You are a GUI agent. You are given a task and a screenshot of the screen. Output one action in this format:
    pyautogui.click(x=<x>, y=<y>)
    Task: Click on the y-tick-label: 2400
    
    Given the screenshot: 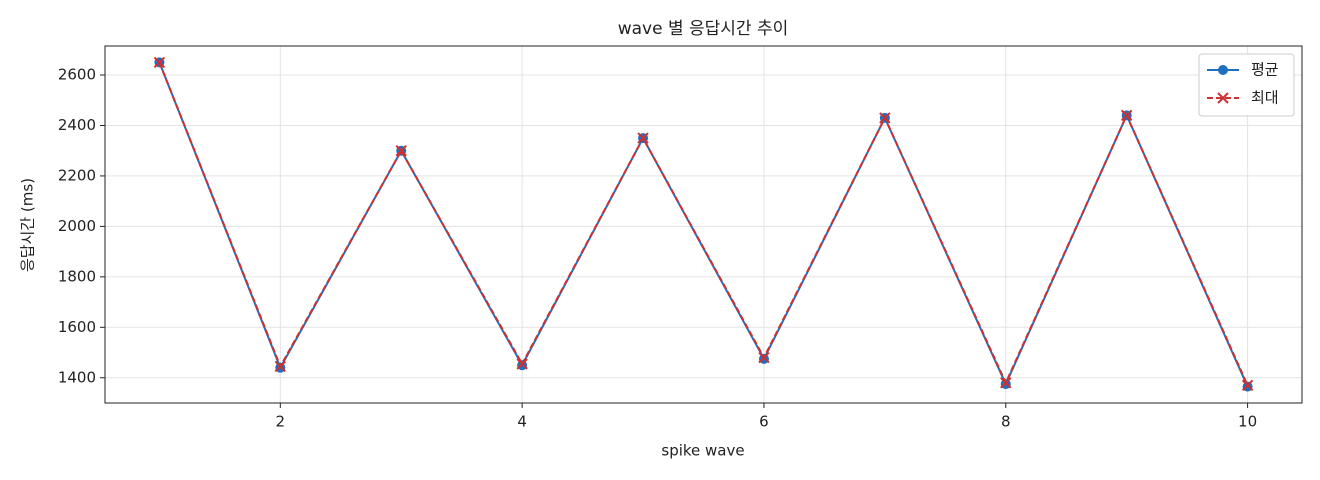 What is the action you would take?
    pyautogui.click(x=77, y=125)
    